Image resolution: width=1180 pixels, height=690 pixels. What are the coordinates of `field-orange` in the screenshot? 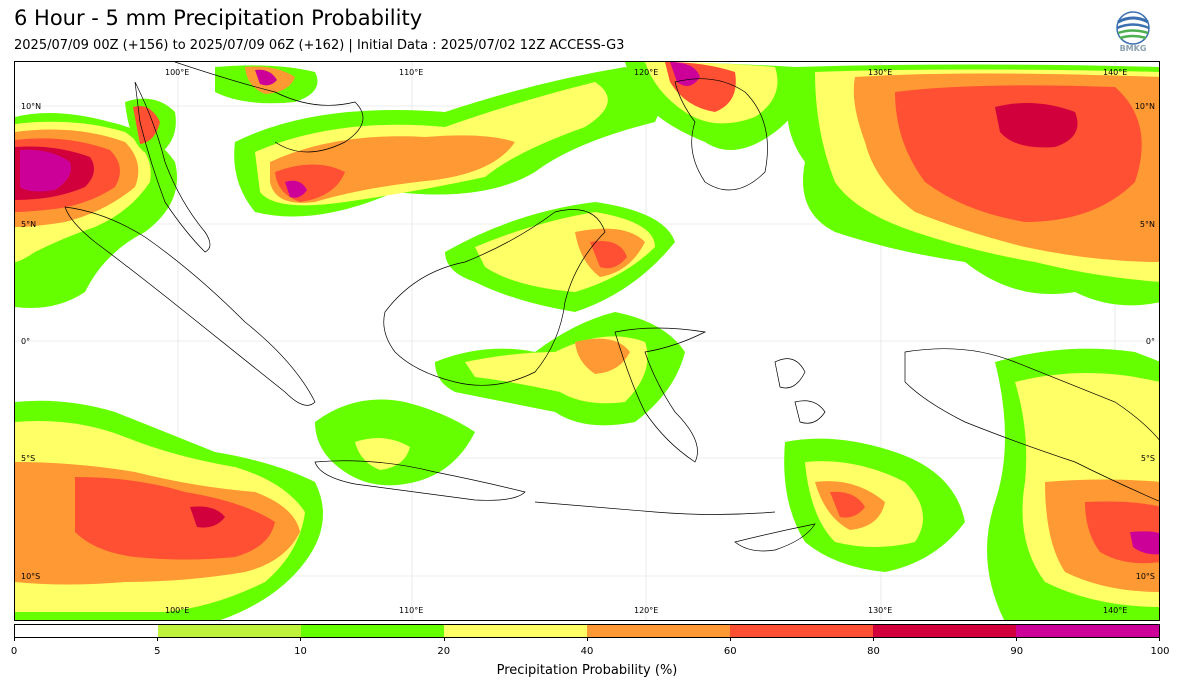 It's located at (602, 356).